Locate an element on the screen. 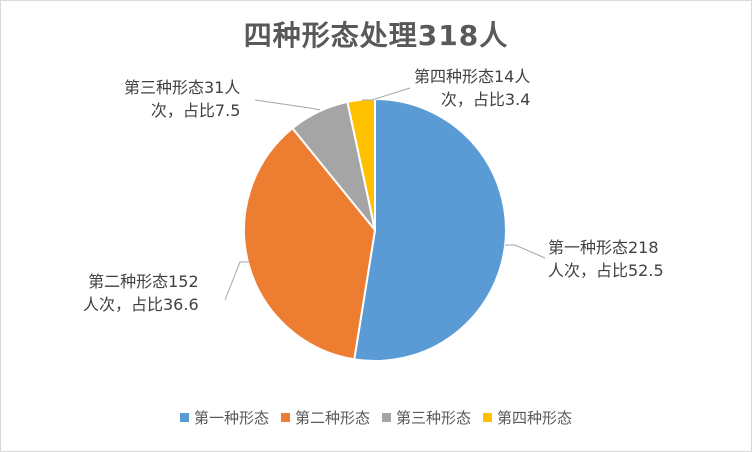 Image resolution: width=752 pixels, height=452 pixels. data-label-form-1: 第一种形态218 人次，占比52.5 is located at coordinates (606, 259).